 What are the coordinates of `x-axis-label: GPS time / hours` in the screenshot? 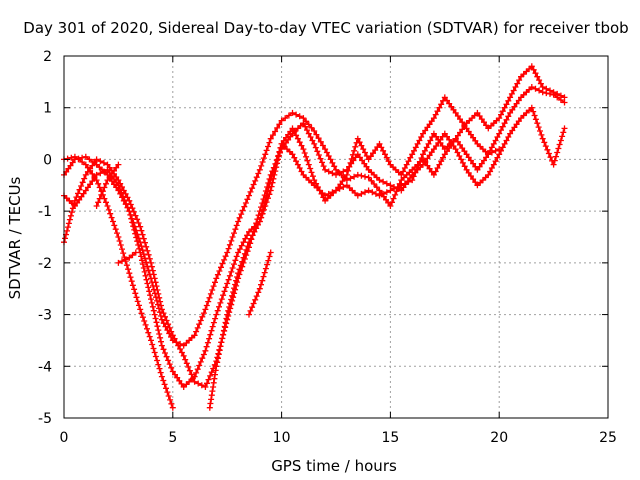 It's located at (334, 466).